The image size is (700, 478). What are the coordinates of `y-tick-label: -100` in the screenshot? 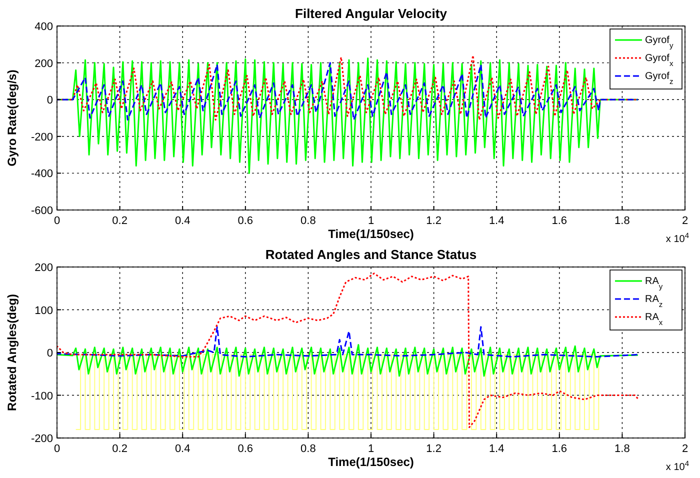 It's located at (41, 396).